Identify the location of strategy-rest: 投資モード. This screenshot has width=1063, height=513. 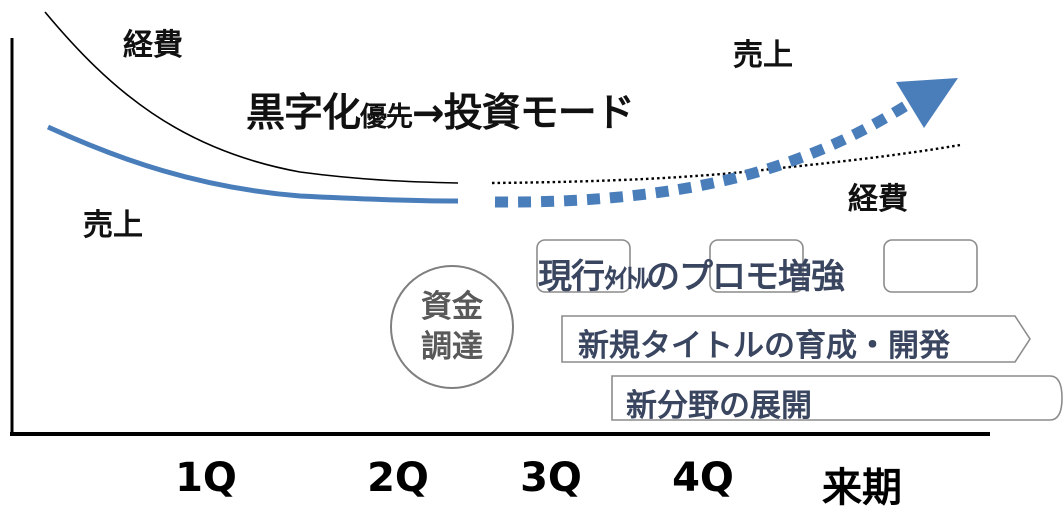
(539, 113).